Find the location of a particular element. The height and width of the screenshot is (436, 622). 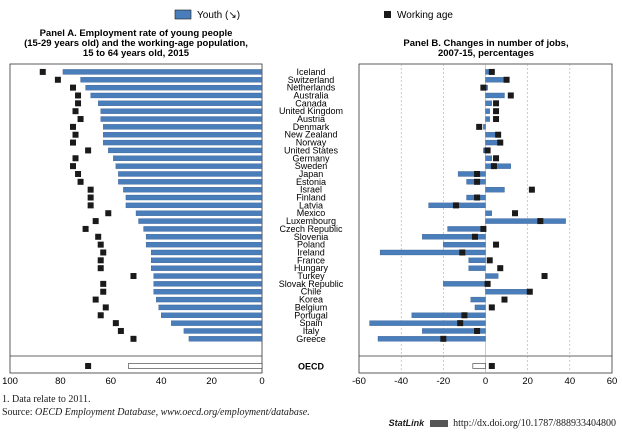

panel-b-tick-label: 40 is located at coordinates (570, 381).